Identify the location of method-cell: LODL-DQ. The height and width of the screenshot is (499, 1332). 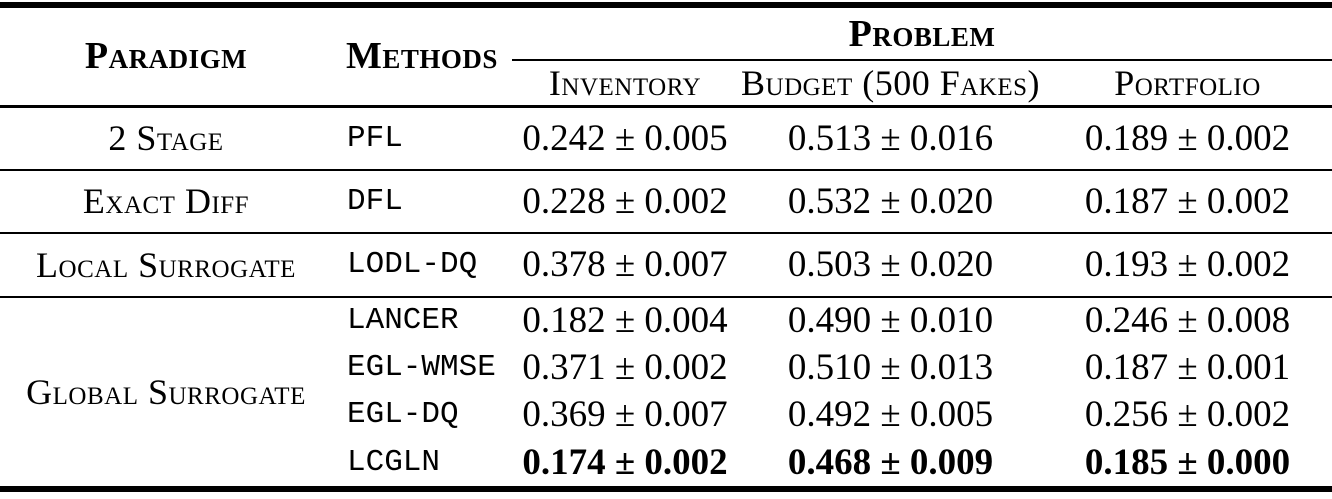
(422, 264).